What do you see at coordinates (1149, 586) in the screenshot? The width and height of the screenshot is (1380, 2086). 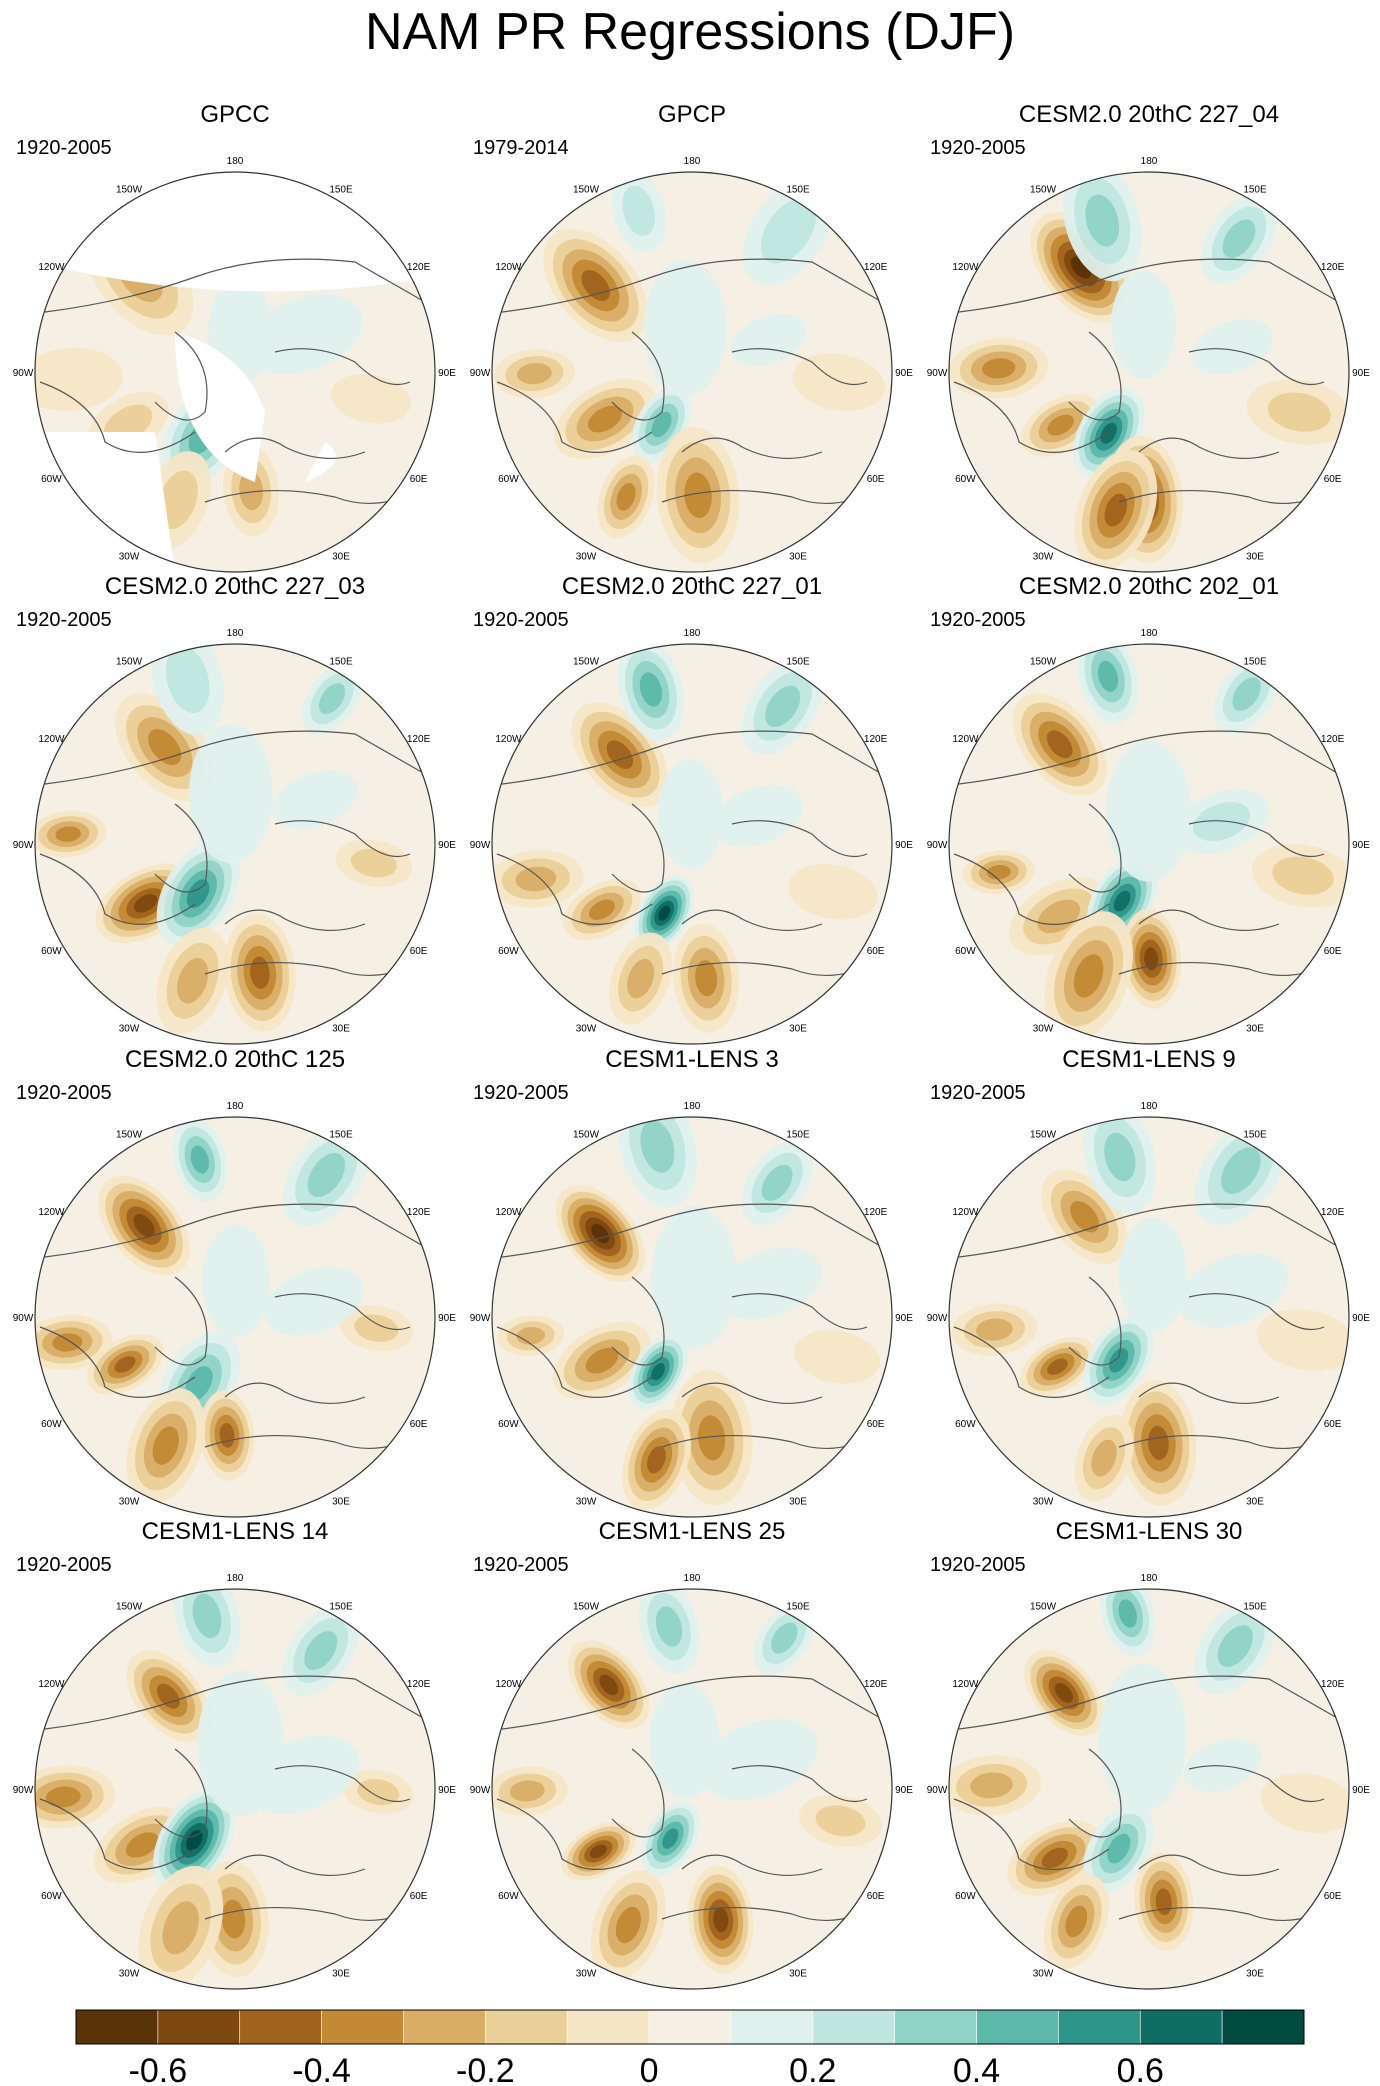 I see `panel-title: CESM2.0 20thC 202_01` at bounding box center [1149, 586].